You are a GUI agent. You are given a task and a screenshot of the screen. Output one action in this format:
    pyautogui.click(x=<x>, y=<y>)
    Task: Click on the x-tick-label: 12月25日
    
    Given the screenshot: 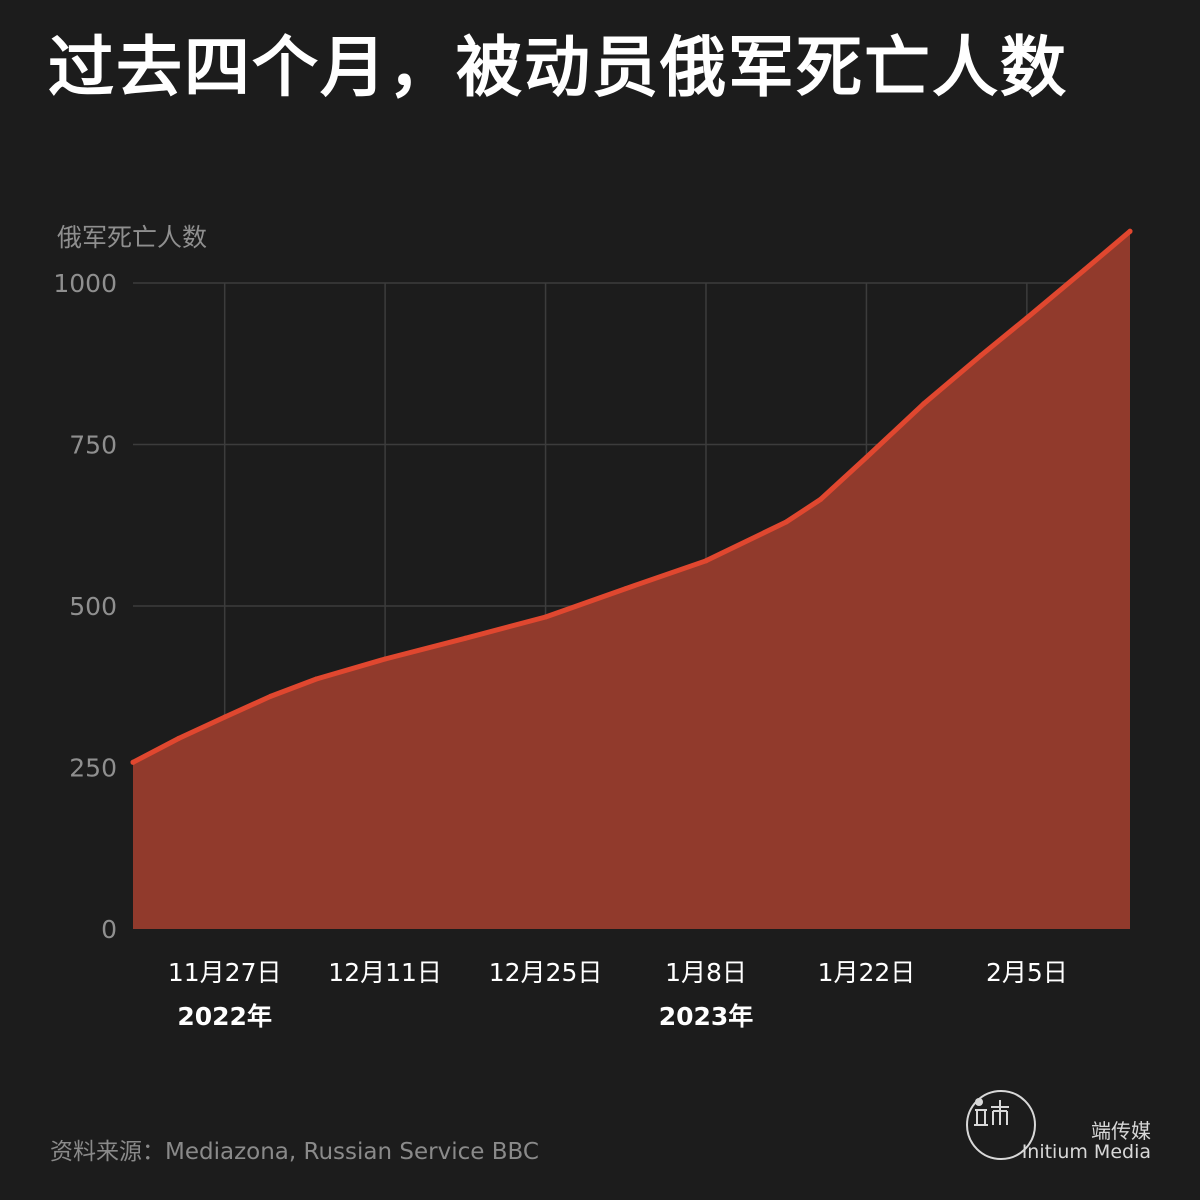 What is the action you would take?
    pyautogui.click(x=546, y=972)
    